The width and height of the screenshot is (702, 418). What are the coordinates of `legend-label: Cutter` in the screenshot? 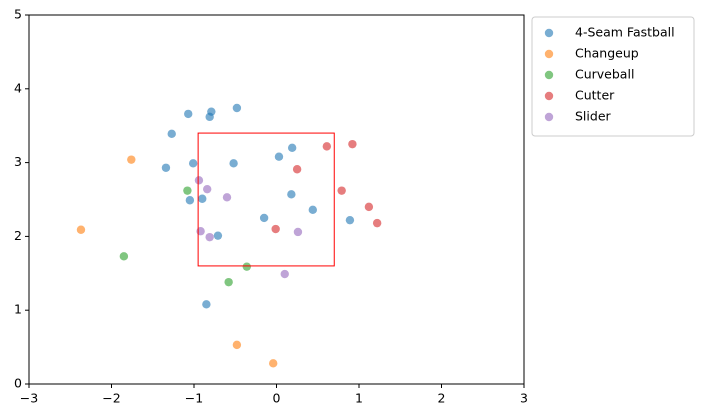 It's located at (595, 95).